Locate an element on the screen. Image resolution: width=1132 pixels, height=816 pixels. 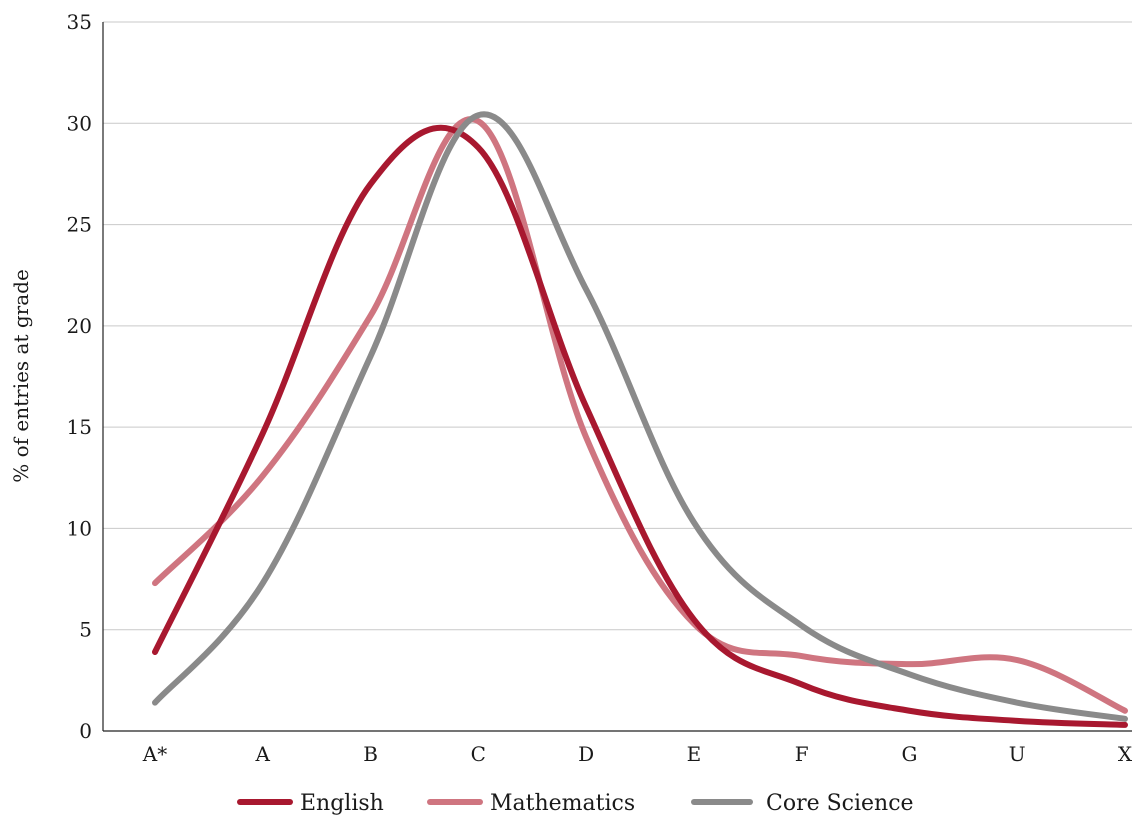
legend: English Mathematics Core Science is located at coordinates (575, 803).